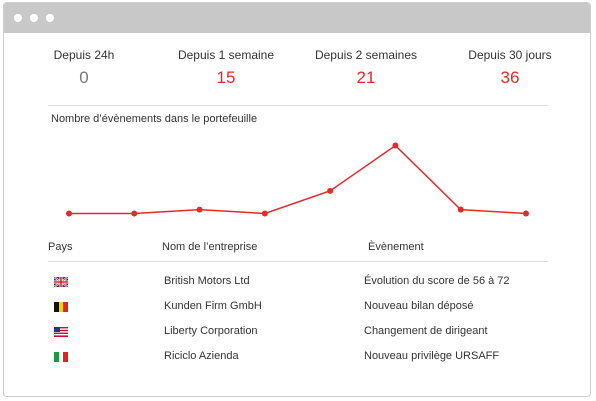 Image resolution: width=596 pixels, height=401 pixels. I want to click on usa-flag-icon, so click(61, 332).